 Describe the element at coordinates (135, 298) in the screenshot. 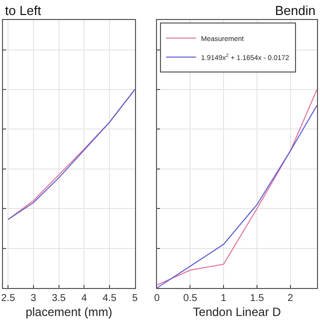

I see `x-tick-label: 5` at that location.